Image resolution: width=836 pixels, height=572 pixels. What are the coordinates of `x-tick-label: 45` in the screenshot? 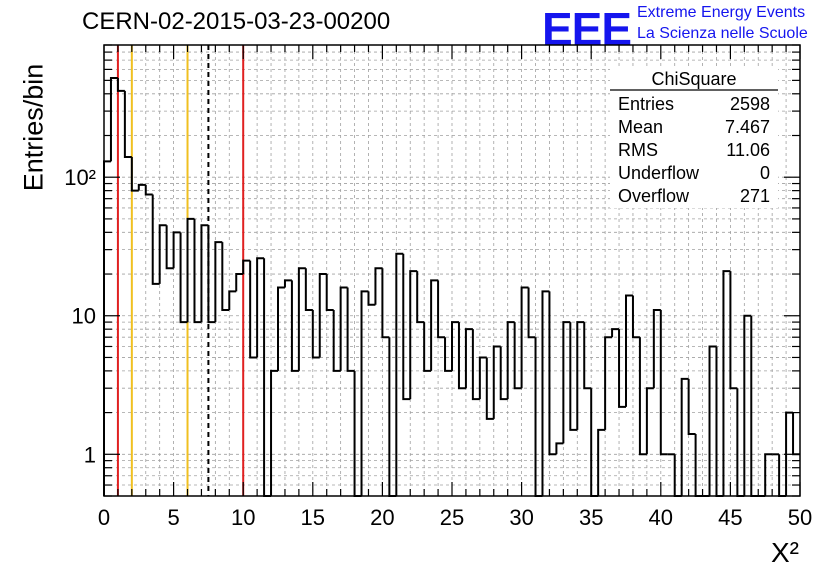 It's located at (730, 517).